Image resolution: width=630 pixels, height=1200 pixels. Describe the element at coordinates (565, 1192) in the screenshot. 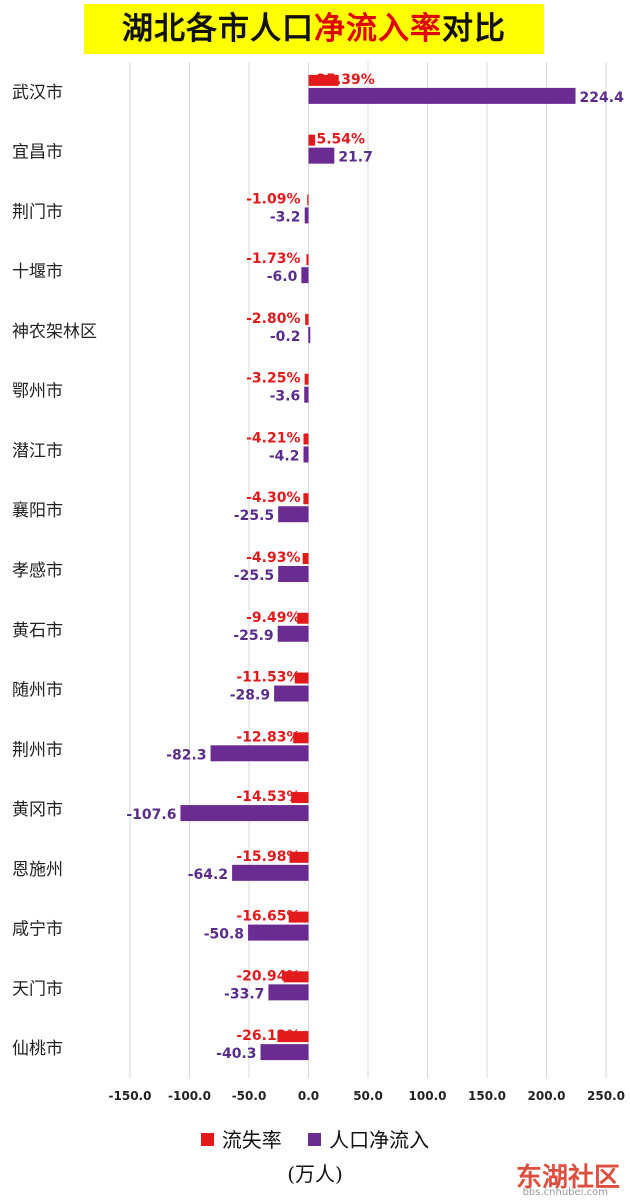

I see `watermark-site: bbs.cnhubei.com` at that location.